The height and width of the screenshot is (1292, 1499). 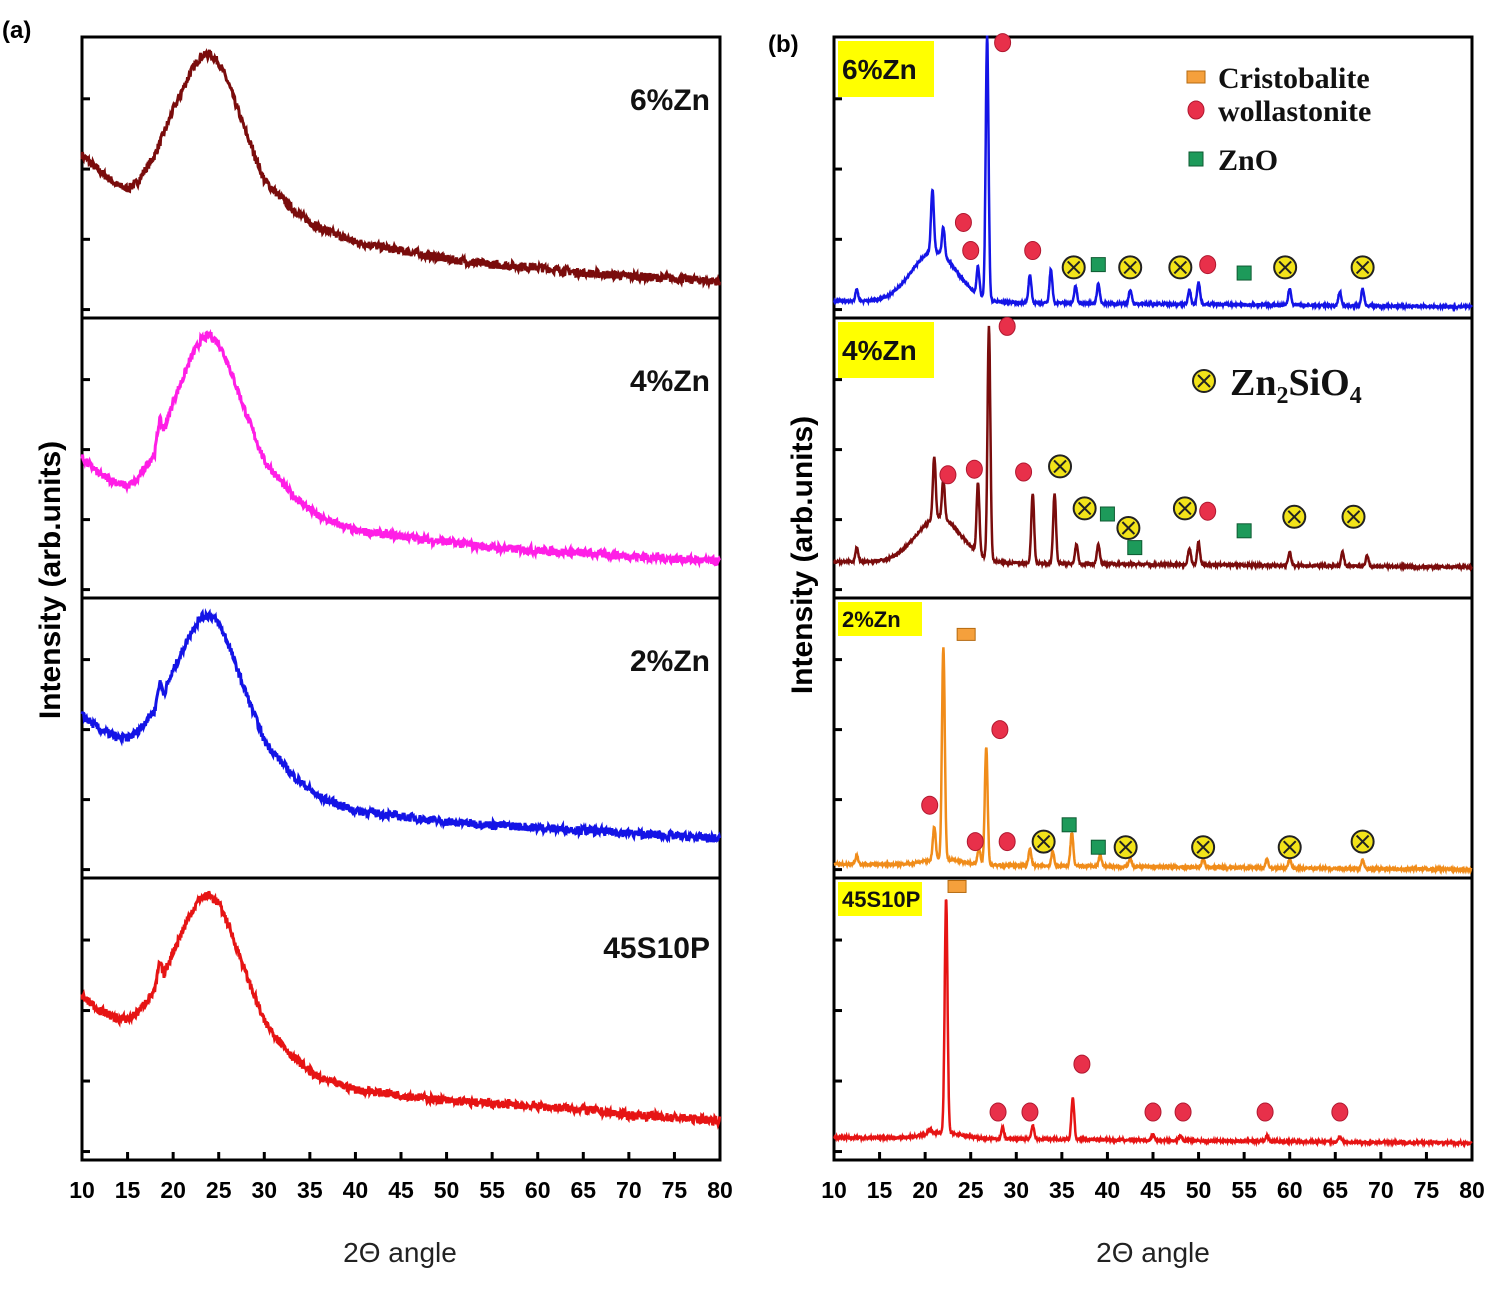 What do you see at coordinates (219, 1190) in the screenshot?
I see `chart-a-xtick-label: 25` at bounding box center [219, 1190].